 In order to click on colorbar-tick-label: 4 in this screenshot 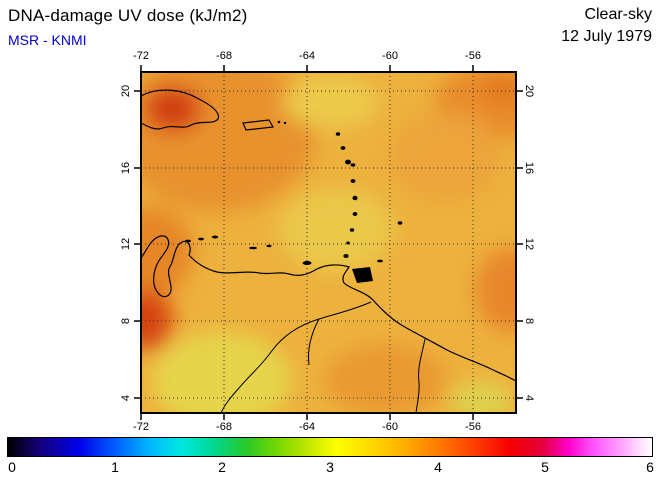, I will do `click(438, 467)`.